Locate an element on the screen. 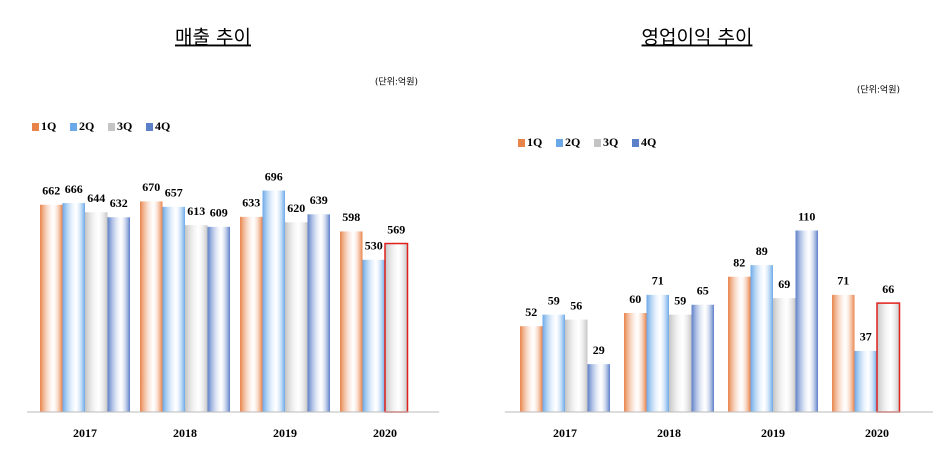  data-label: 530 is located at coordinates (374, 246).